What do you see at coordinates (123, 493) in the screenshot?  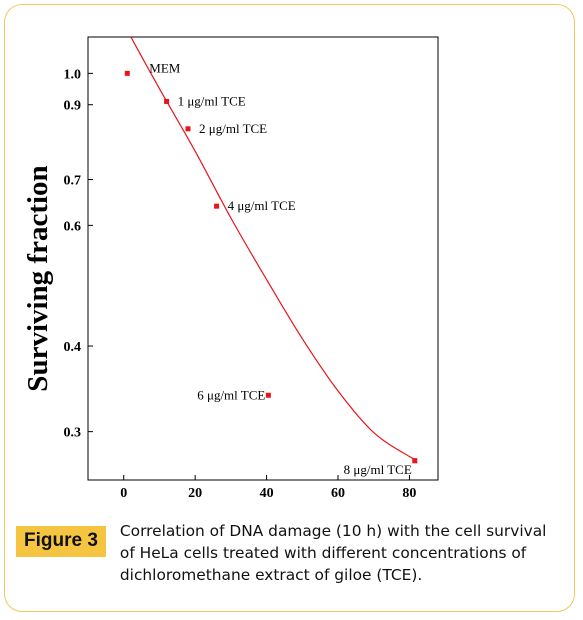 I see `x-tick-label: 0` at bounding box center [123, 493].